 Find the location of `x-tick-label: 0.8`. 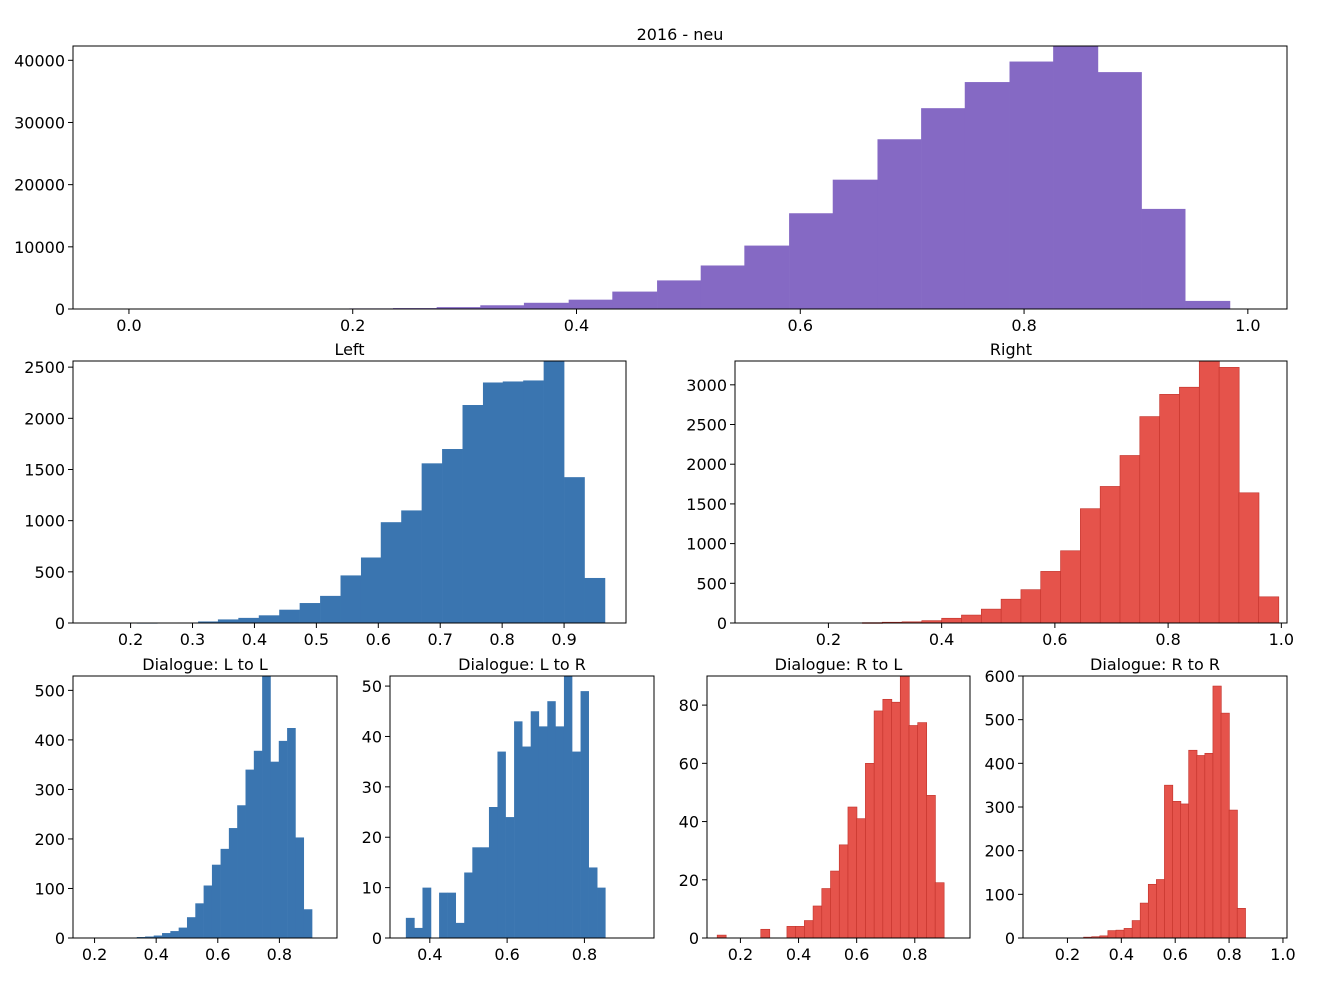

x-tick-label: 0.8 is located at coordinates (1023, 325).